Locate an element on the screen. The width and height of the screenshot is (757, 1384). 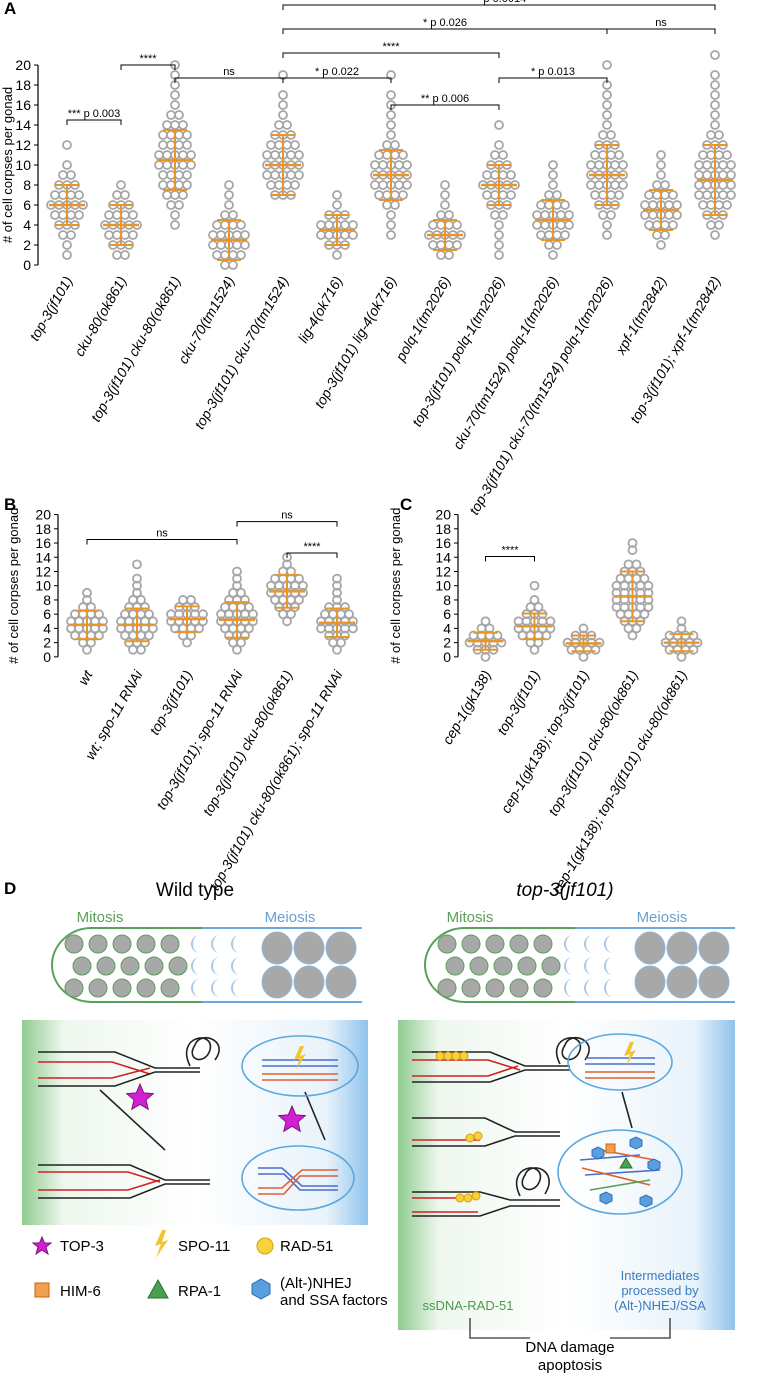
oocyte is located at coordinates (682, 982).